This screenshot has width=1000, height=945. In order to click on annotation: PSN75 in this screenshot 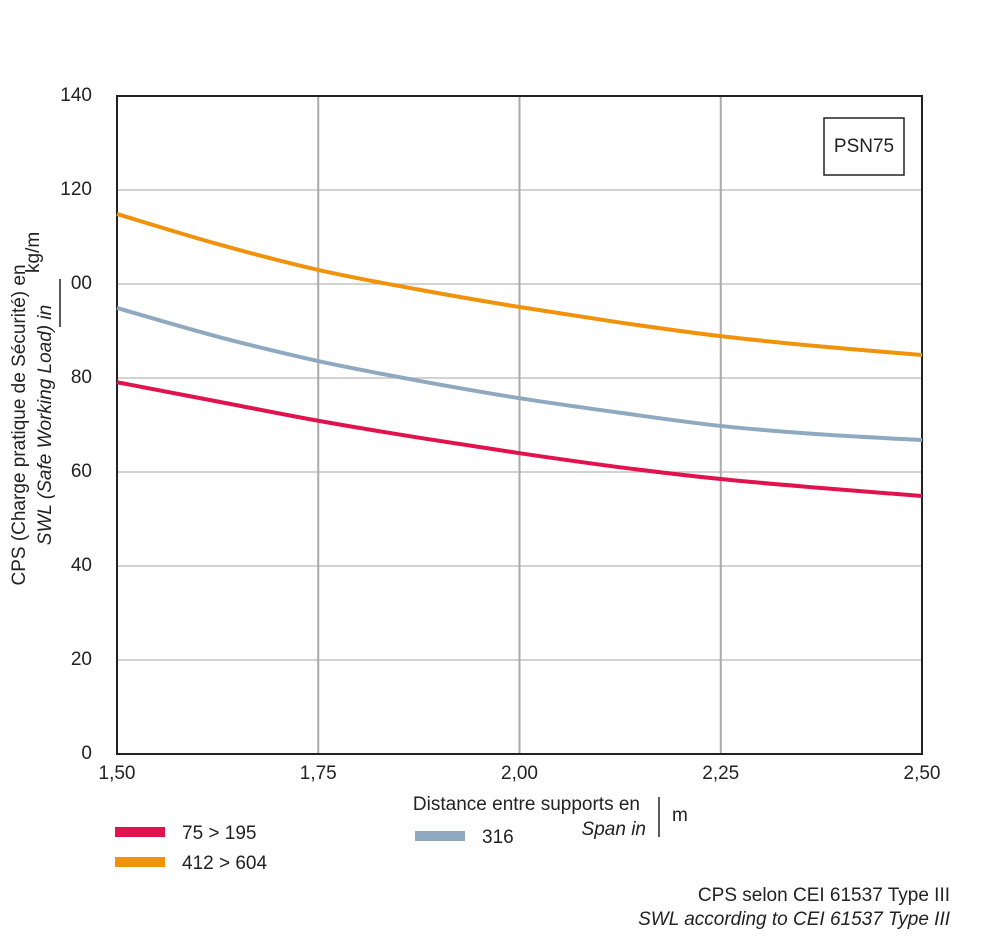, I will do `click(864, 146)`.